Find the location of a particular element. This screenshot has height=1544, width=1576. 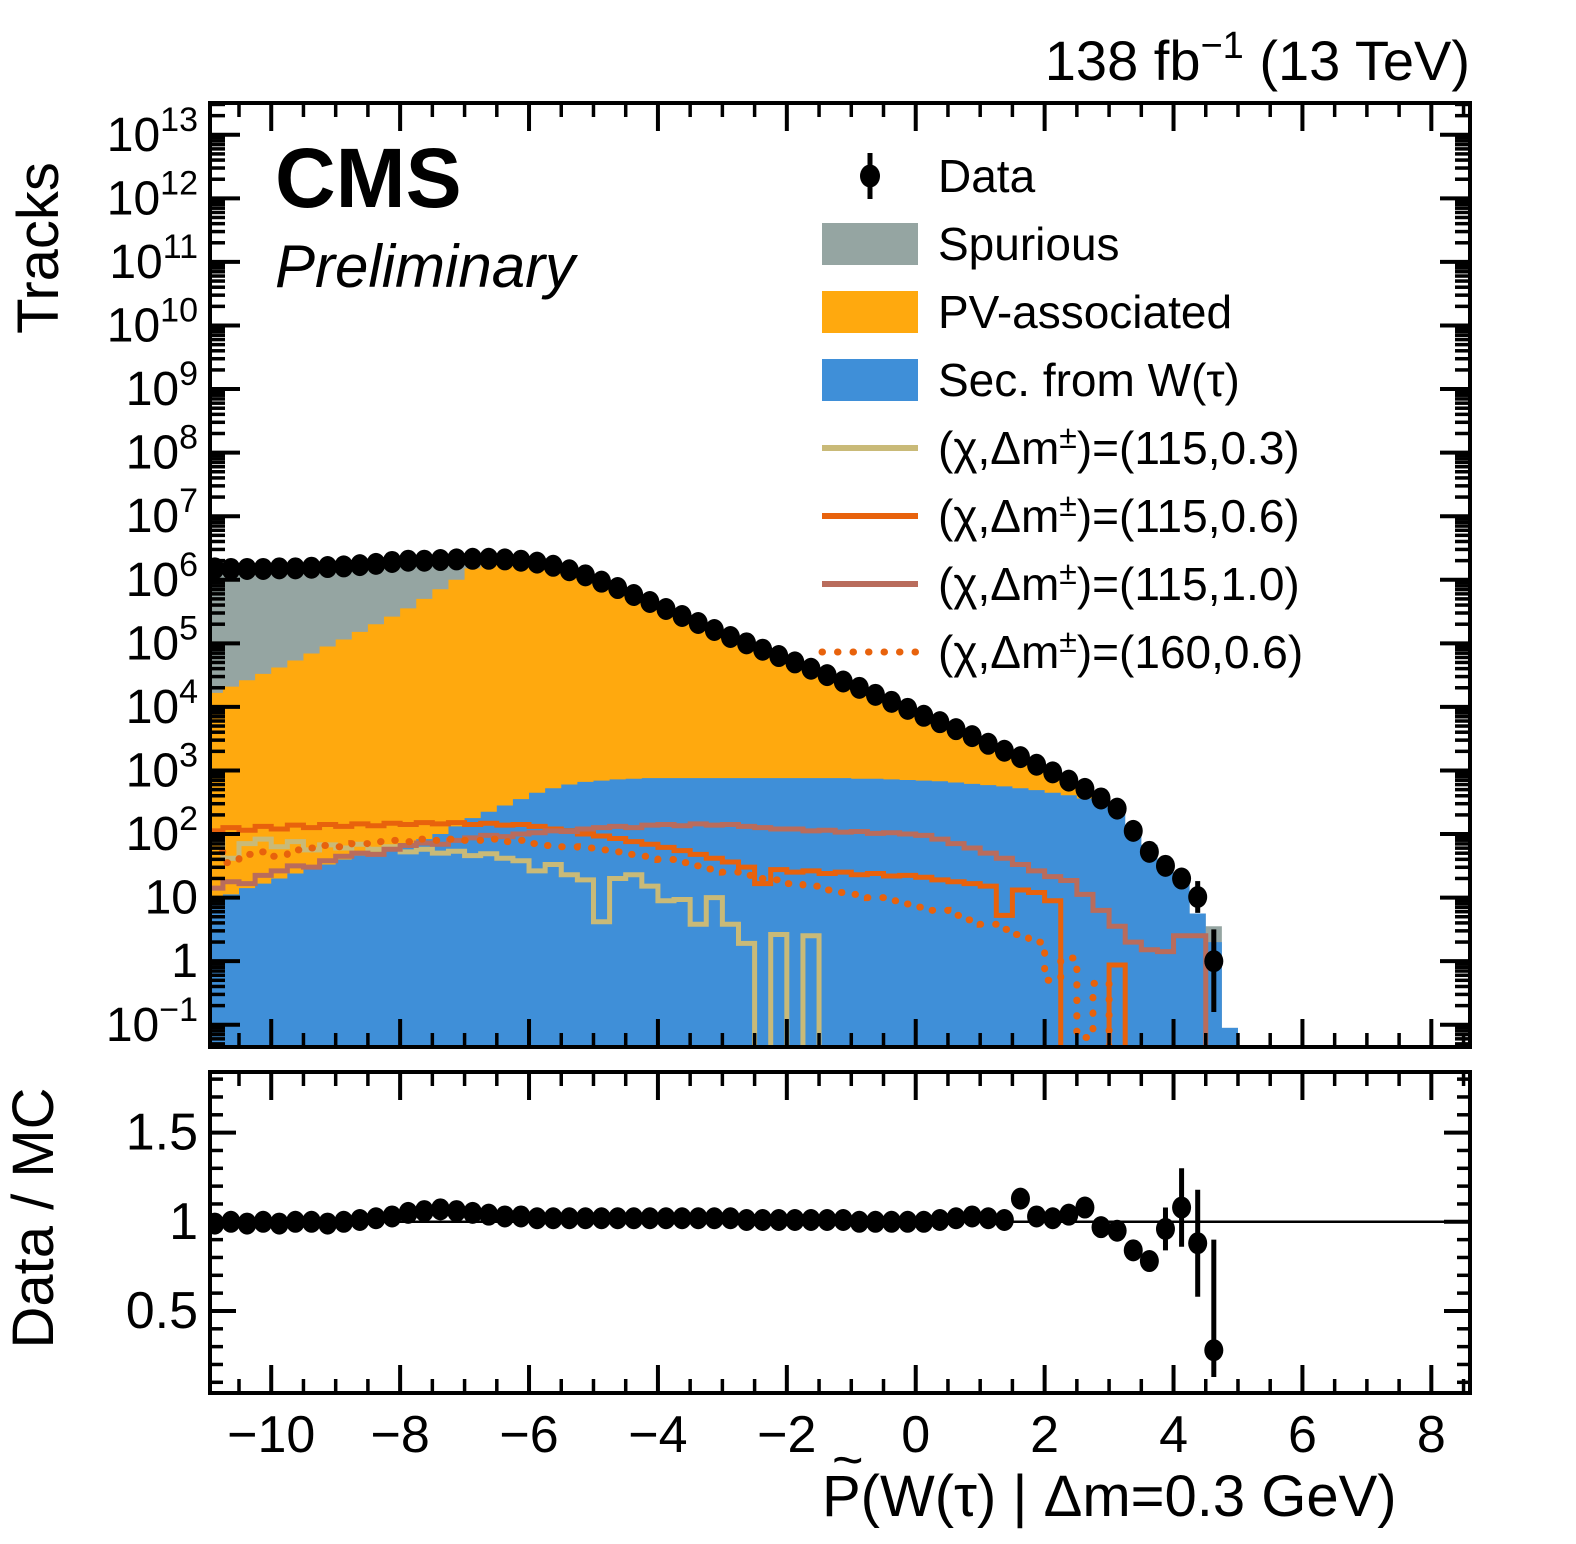

legend-label: (χ,Δm±)=(115,0.6) is located at coordinates (1119, 514).